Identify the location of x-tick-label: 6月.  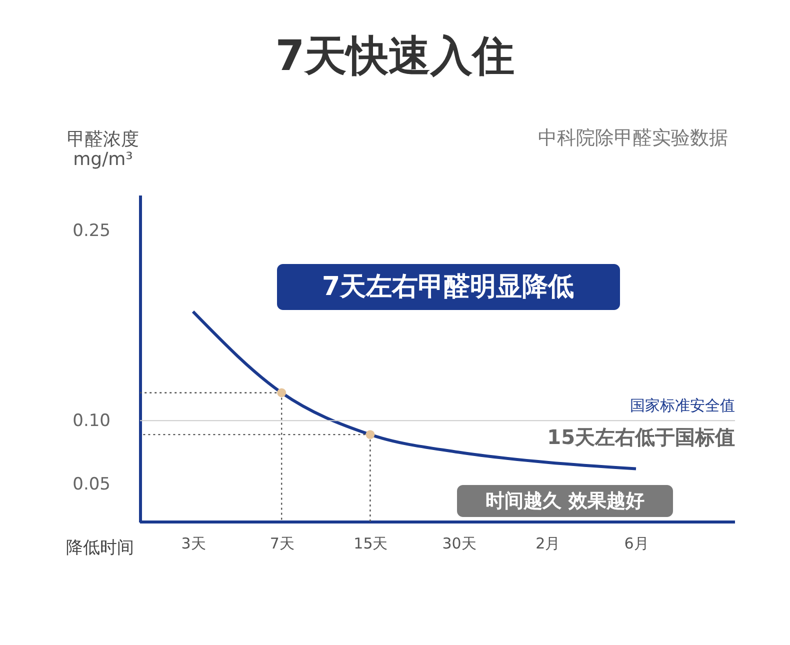
(636, 543).